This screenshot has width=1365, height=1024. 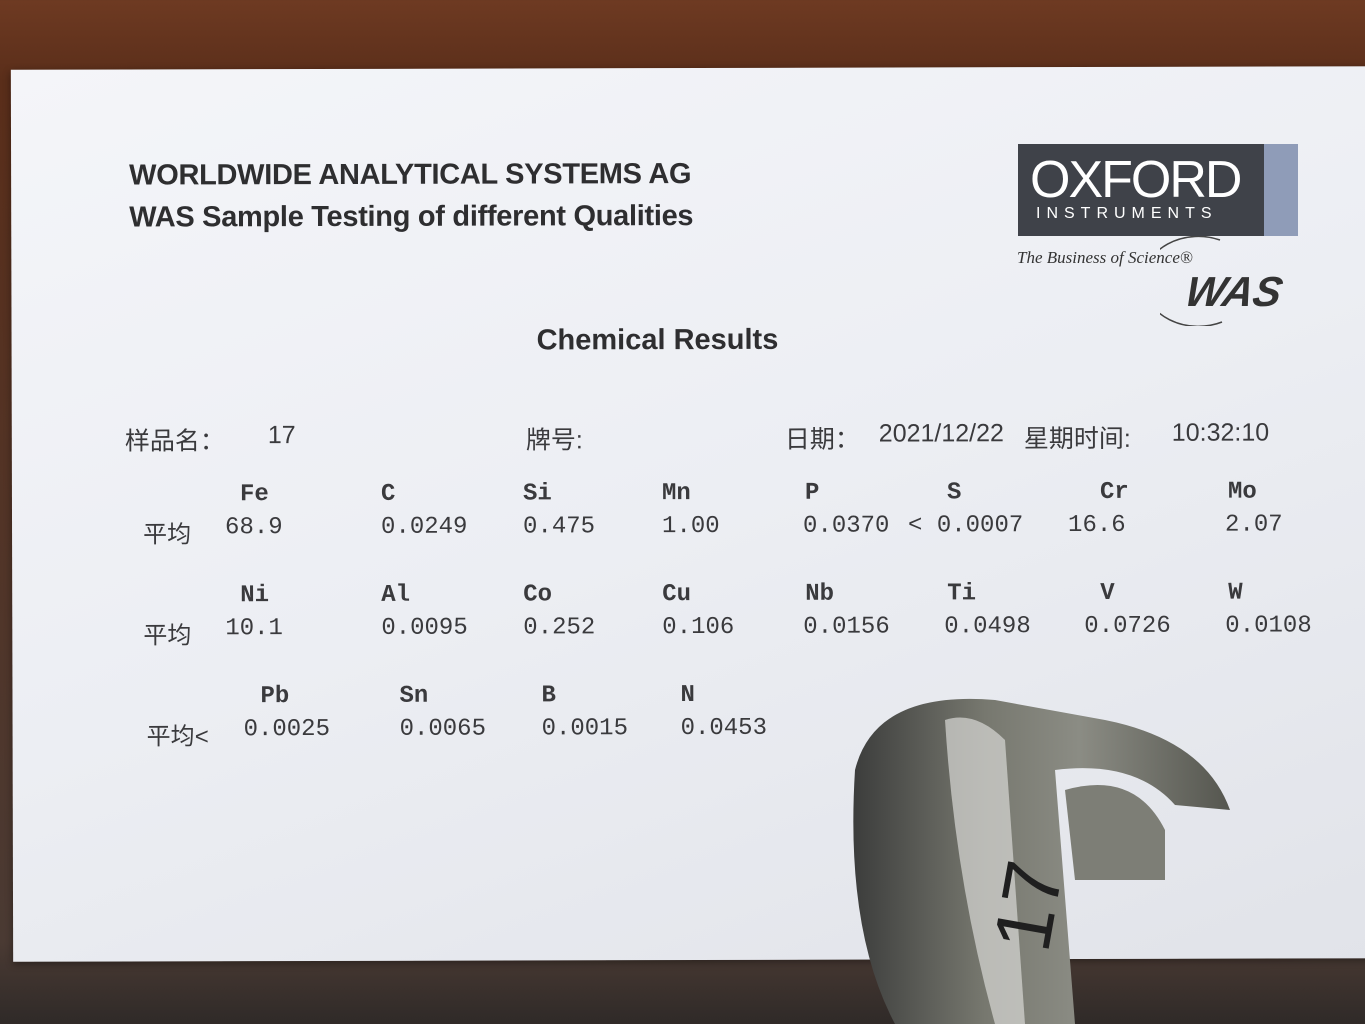 What do you see at coordinates (554, 440) in the screenshot?
I see `grade-label: 牌号:` at bounding box center [554, 440].